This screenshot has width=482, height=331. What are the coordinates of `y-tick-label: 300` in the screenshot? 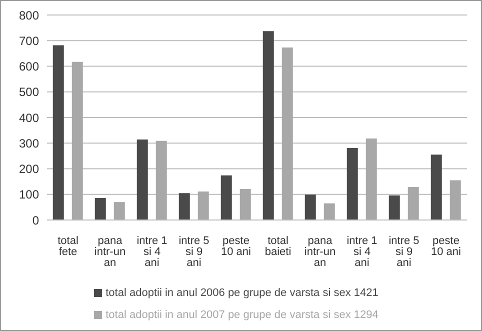 It's located at (29, 143).